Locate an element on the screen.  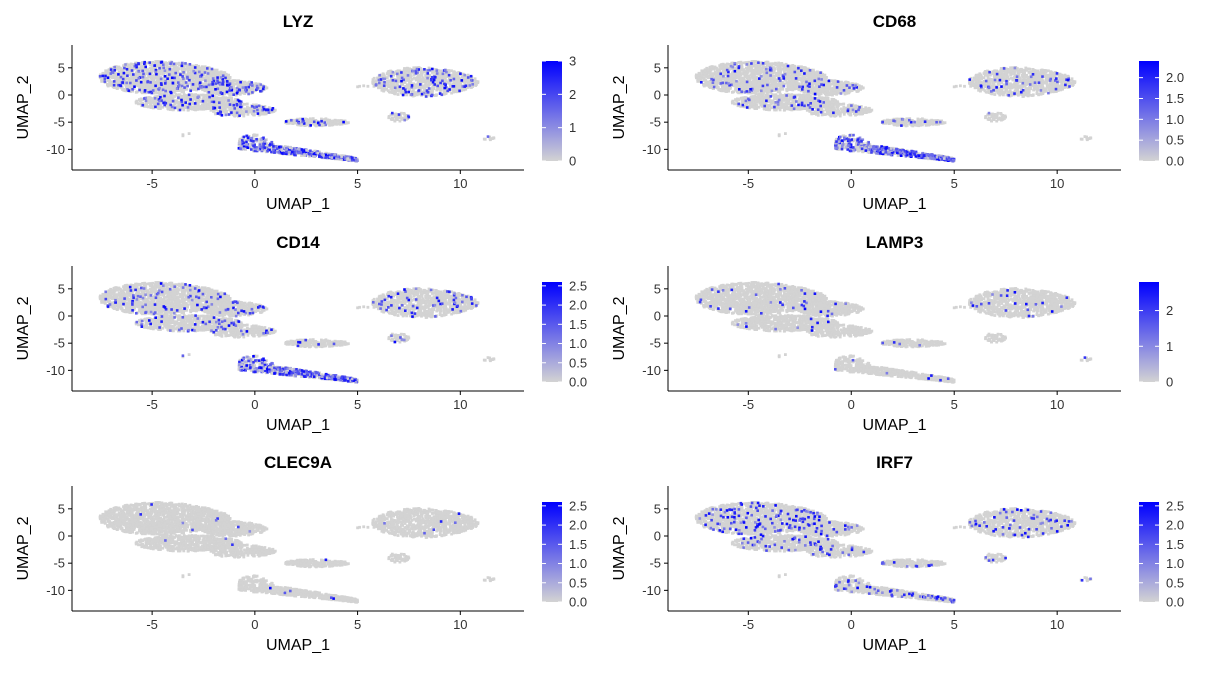
y-tick-label: -5 is located at coordinates (59, 122).